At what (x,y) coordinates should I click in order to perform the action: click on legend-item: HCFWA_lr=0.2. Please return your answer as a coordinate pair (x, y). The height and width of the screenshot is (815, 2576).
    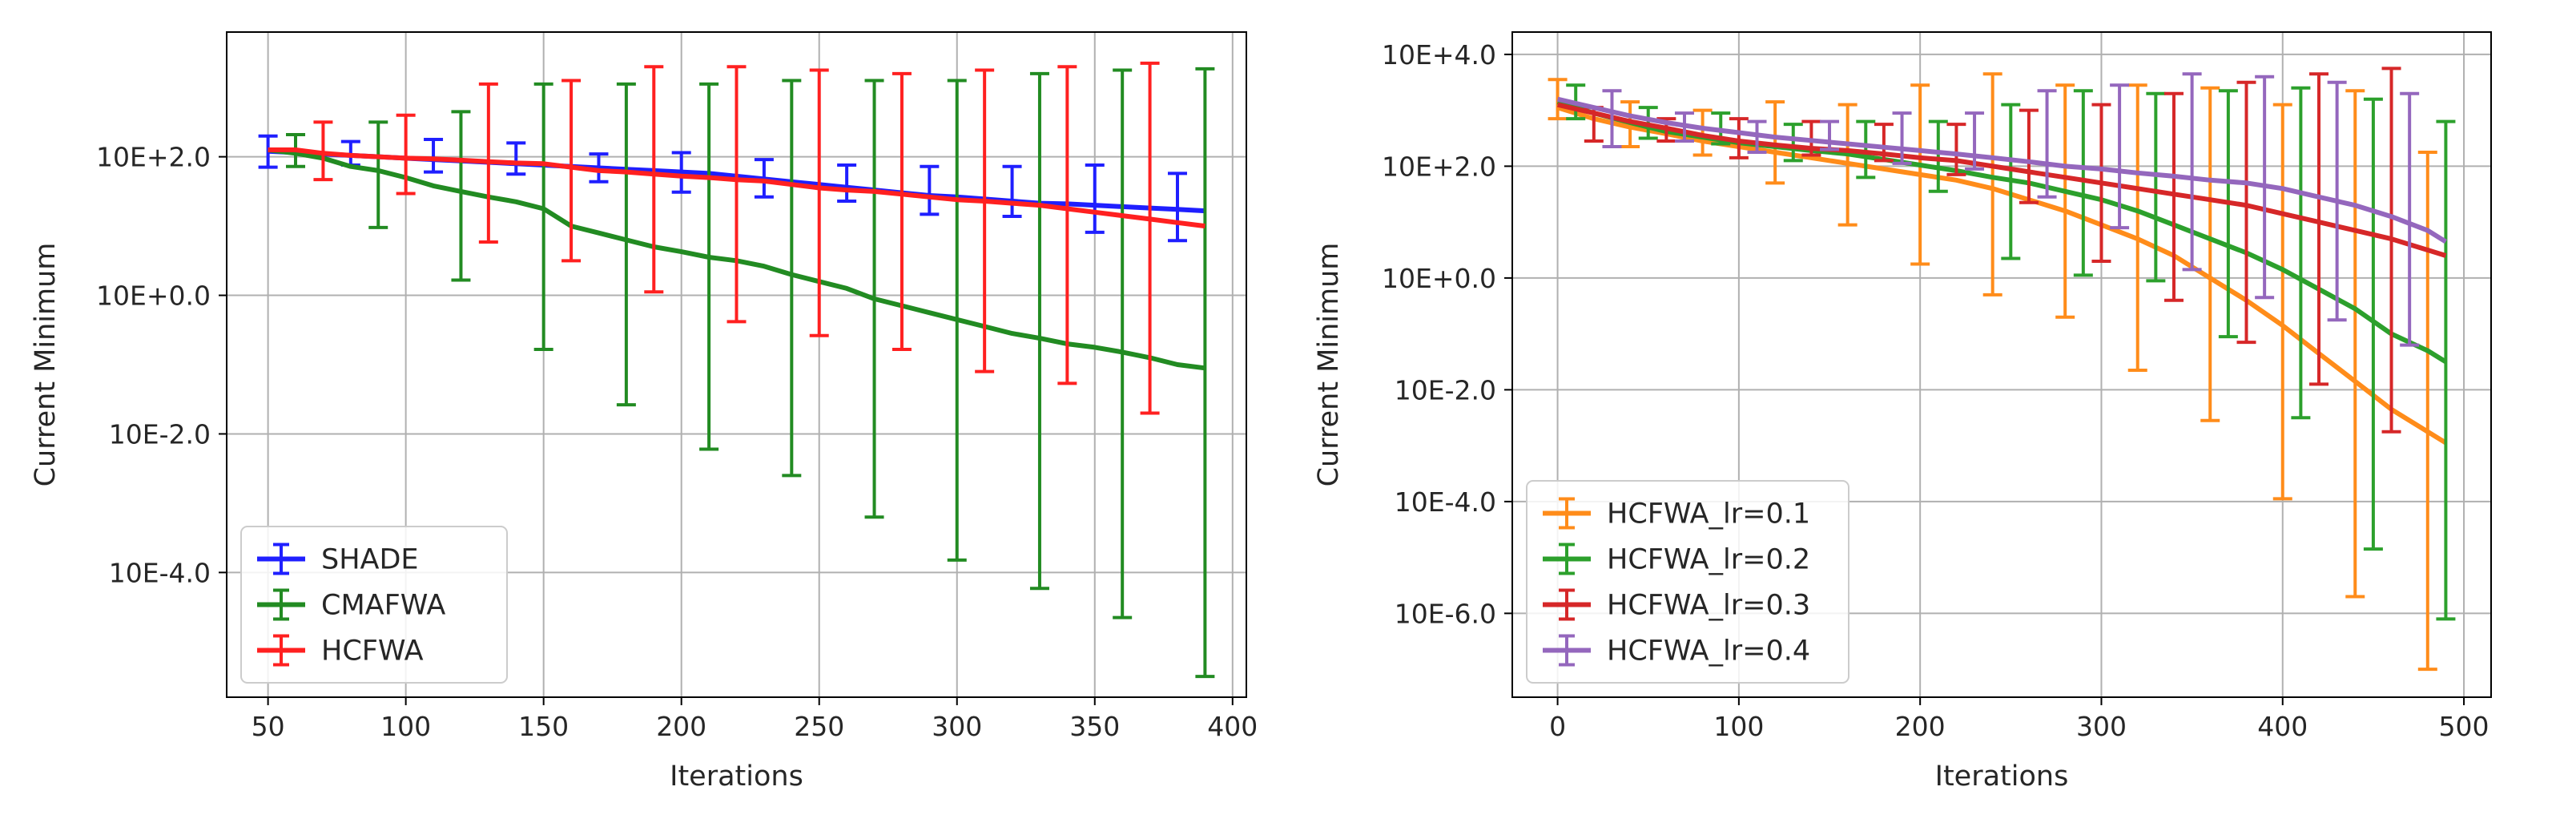
    Looking at the image, I should click on (1677, 559).